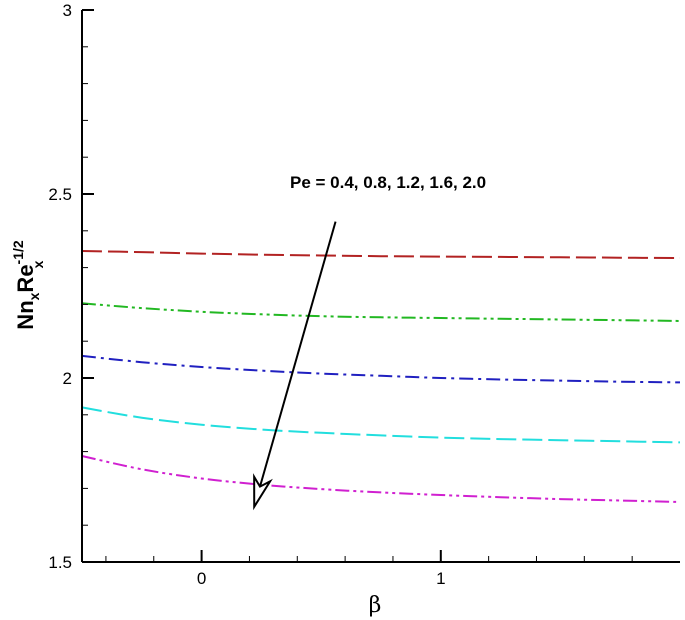 This screenshot has width=685, height=620. What do you see at coordinates (60, 562) in the screenshot?
I see `y-tick-label-0: 1.5` at bounding box center [60, 562].